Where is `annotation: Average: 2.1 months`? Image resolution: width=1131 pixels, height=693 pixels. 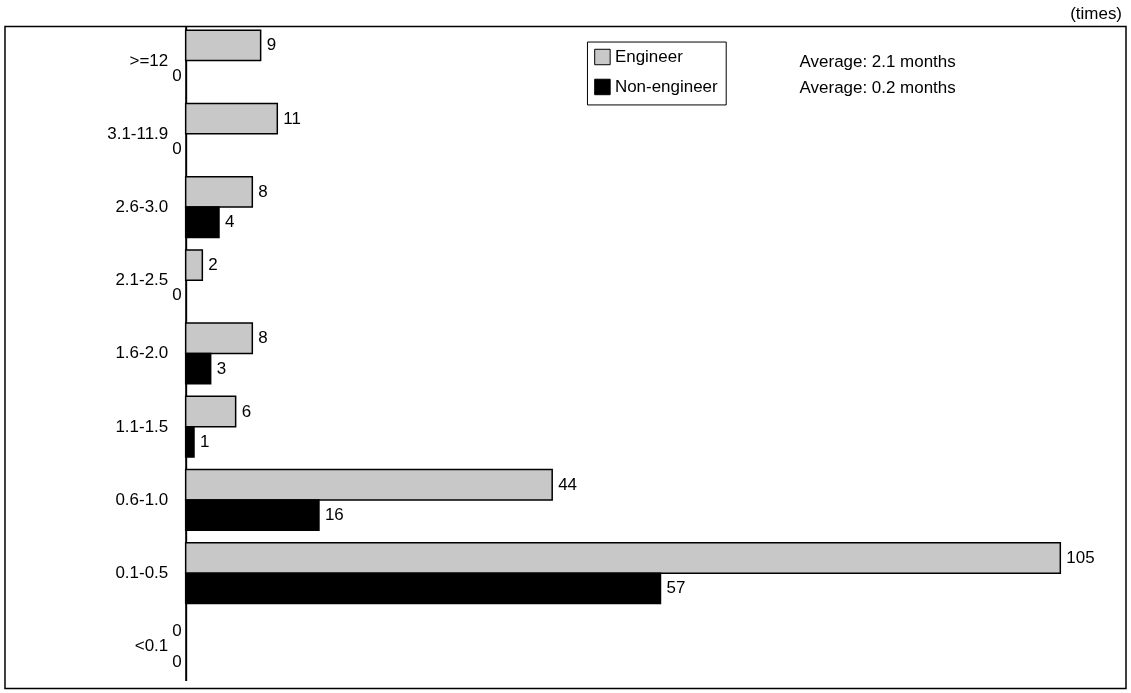
annotation: Average: 2.1 months is located at coordinates (877, 62).